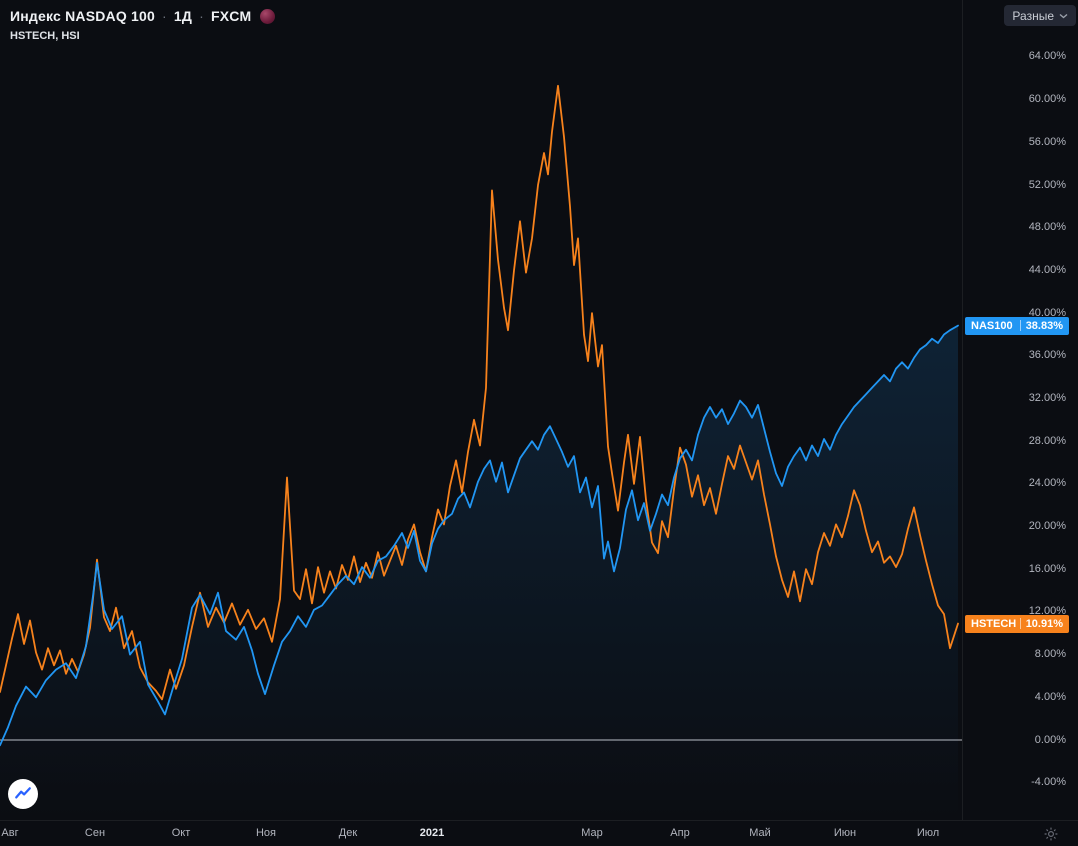 This screenshot has height=846, width=1078. I want to click on hstech-price-label: HSTECH 10.91%, so click(1017, 623).